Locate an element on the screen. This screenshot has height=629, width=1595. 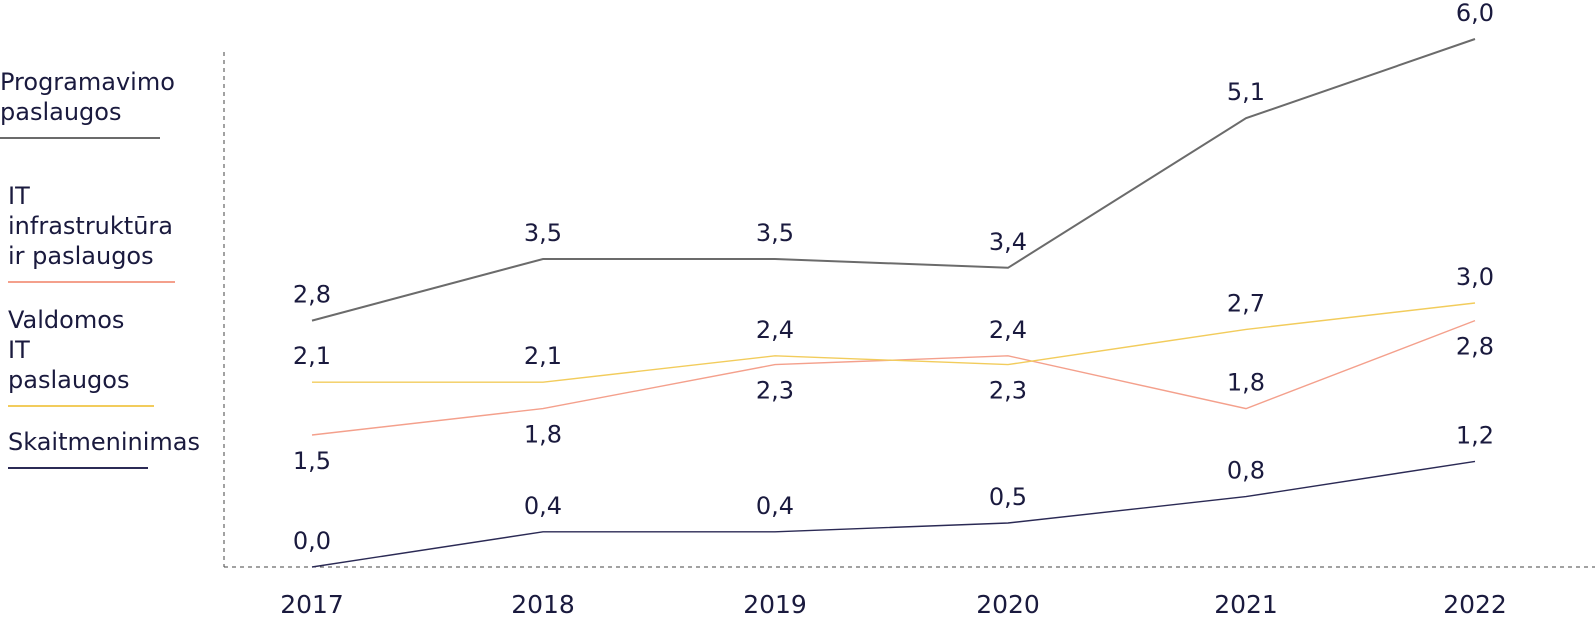
data-label: 1,2 is located at coordinates (1475, 435).